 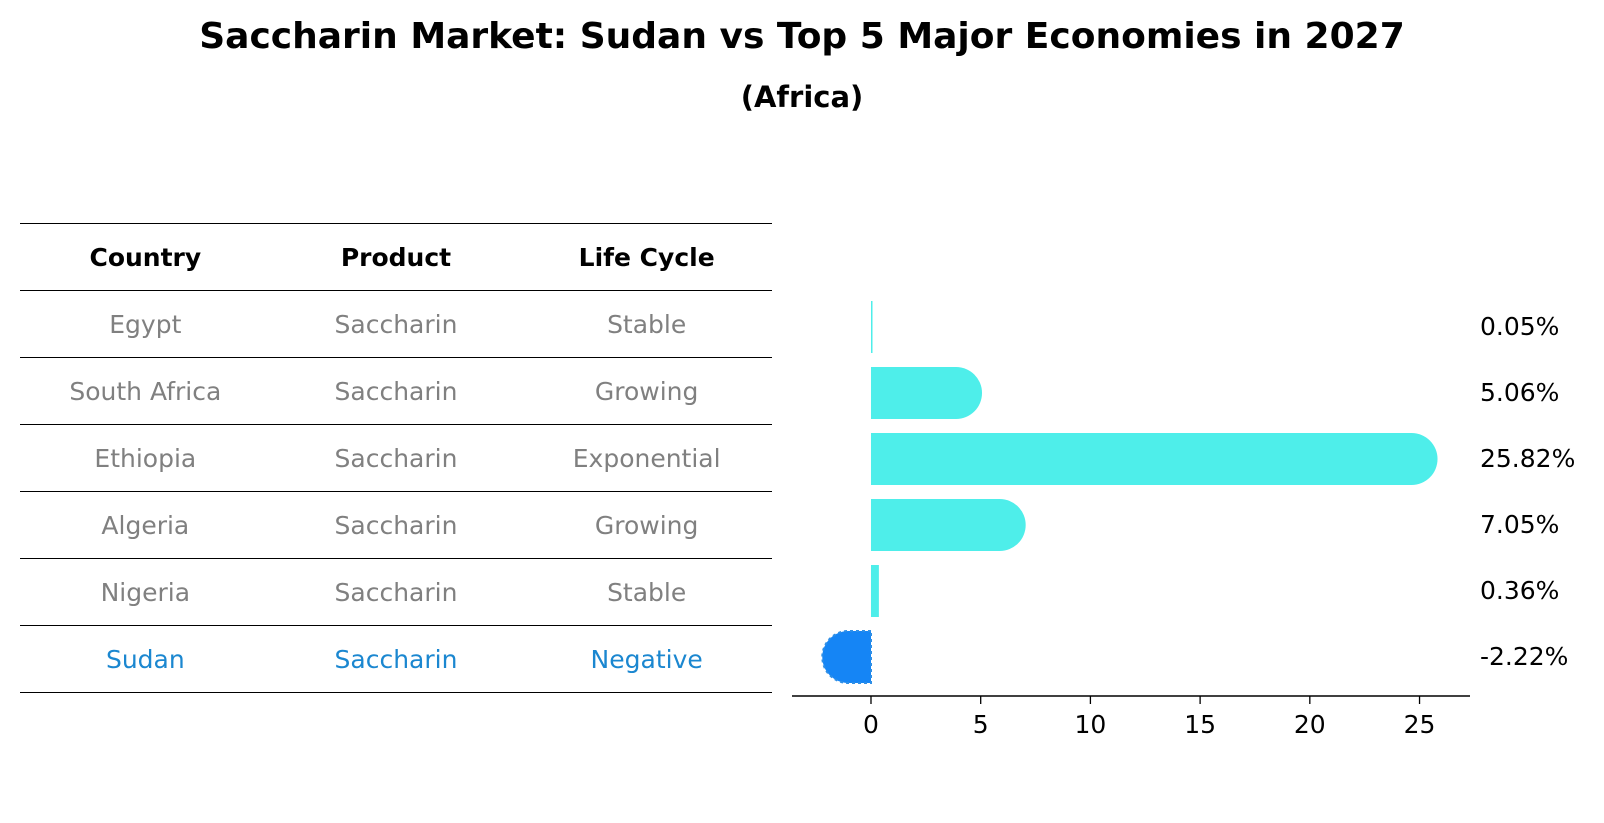 What do you see at coordinates (145, 659) in the screenshot?
I see `cell-country: Sudan` at bounding box center [145, 659].